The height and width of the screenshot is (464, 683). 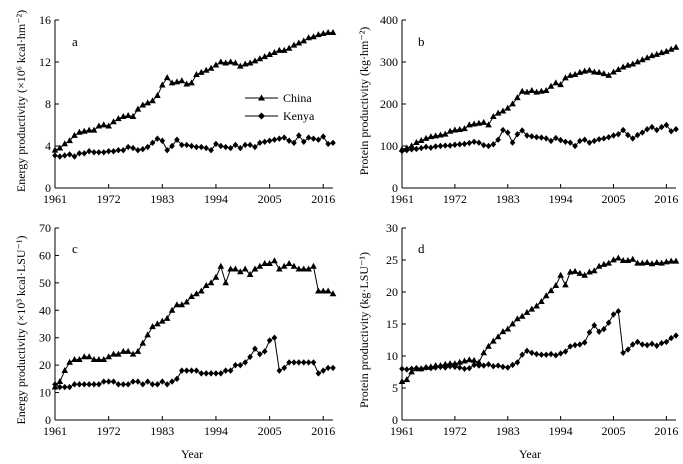 What do you see at coordinates (21, 101) in the screenshot?
I see `panel-a-ylabel: Energy productivity (×10⁶ kcal·hm⁻²)` at bounding box center [21, 101].